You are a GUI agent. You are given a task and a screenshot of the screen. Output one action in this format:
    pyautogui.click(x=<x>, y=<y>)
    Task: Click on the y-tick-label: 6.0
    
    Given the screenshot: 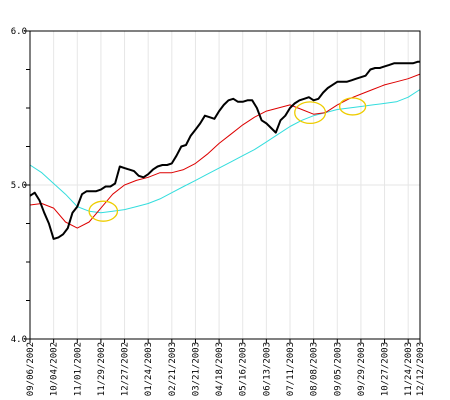 What is the action you would take?
    pyautogui.click(x=19, y=32)
    